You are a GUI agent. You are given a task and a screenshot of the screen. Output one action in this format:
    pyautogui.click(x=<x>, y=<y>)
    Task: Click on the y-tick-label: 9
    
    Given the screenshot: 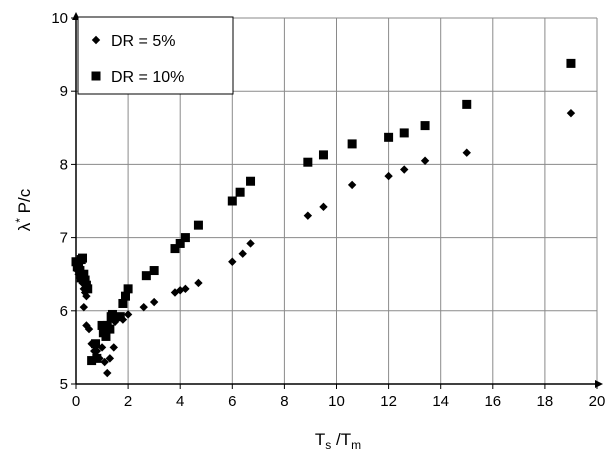 What is the action you would take?
    pyautogui.click(x=64, y=91)
    